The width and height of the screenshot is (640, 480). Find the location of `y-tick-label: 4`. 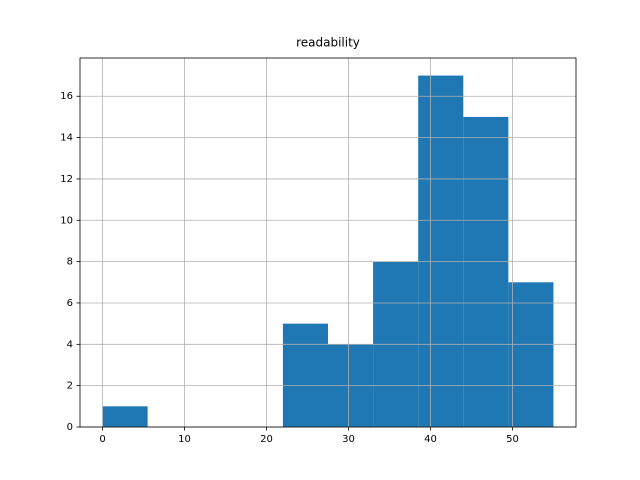

y-tick-label: 4 is located at coordinates (70, 344).